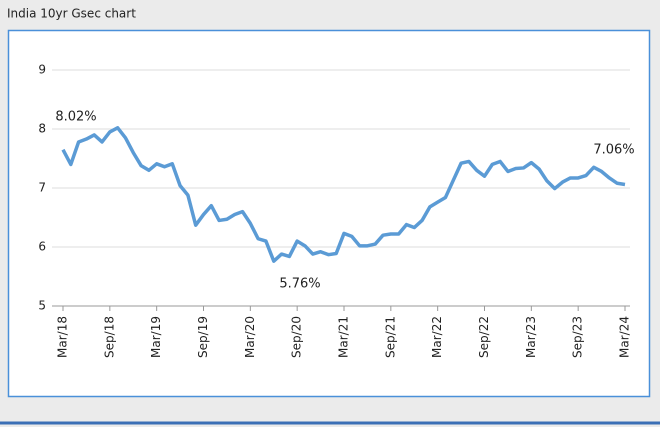 This screenshot has width=660, height=427. Describe the element at coordinates (42, 129) in the screenshot. I see `y-tick-label: 8` at that location.